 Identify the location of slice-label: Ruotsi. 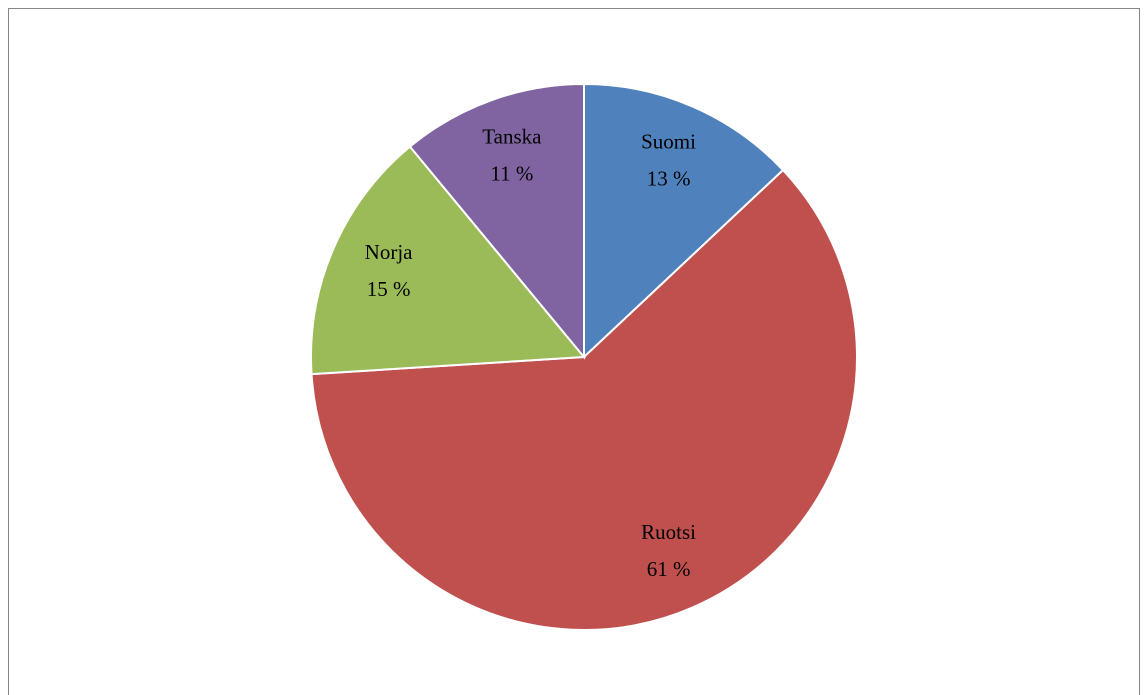
(668, 532).